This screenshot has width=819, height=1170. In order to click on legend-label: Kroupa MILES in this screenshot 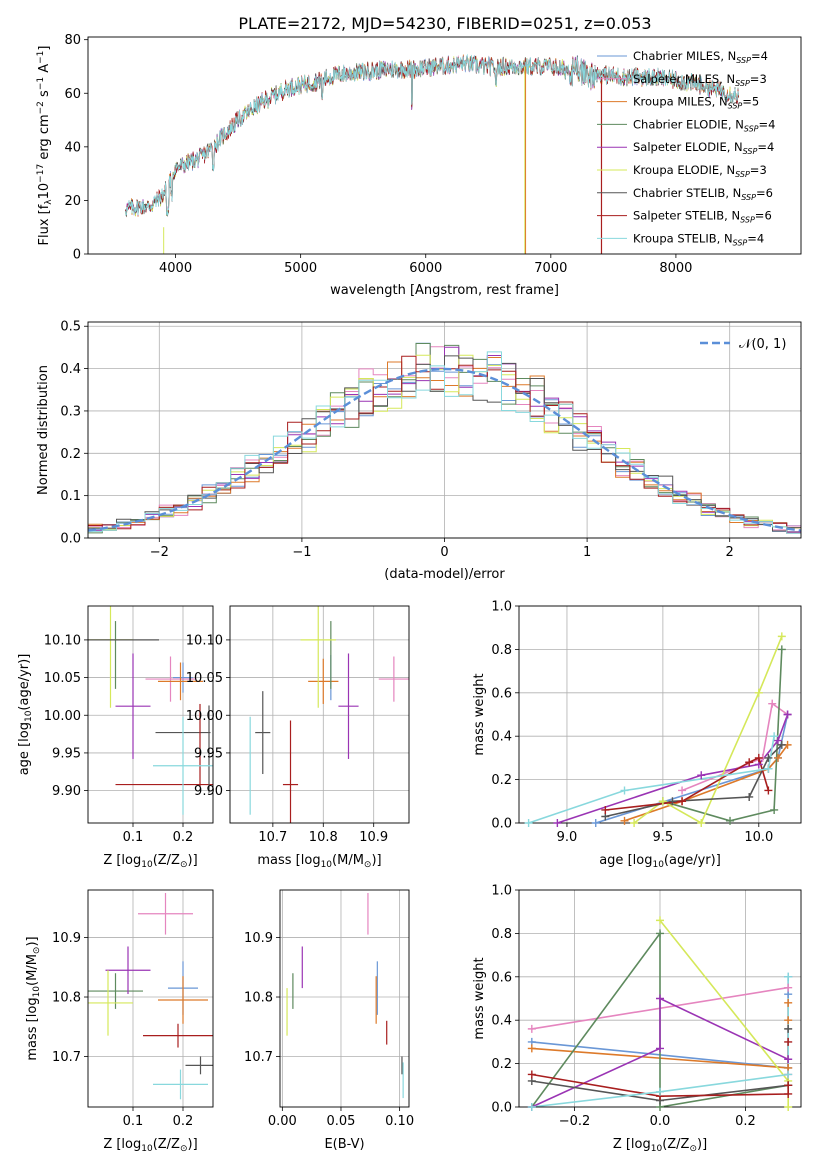, I will do `click(672, 102)`.